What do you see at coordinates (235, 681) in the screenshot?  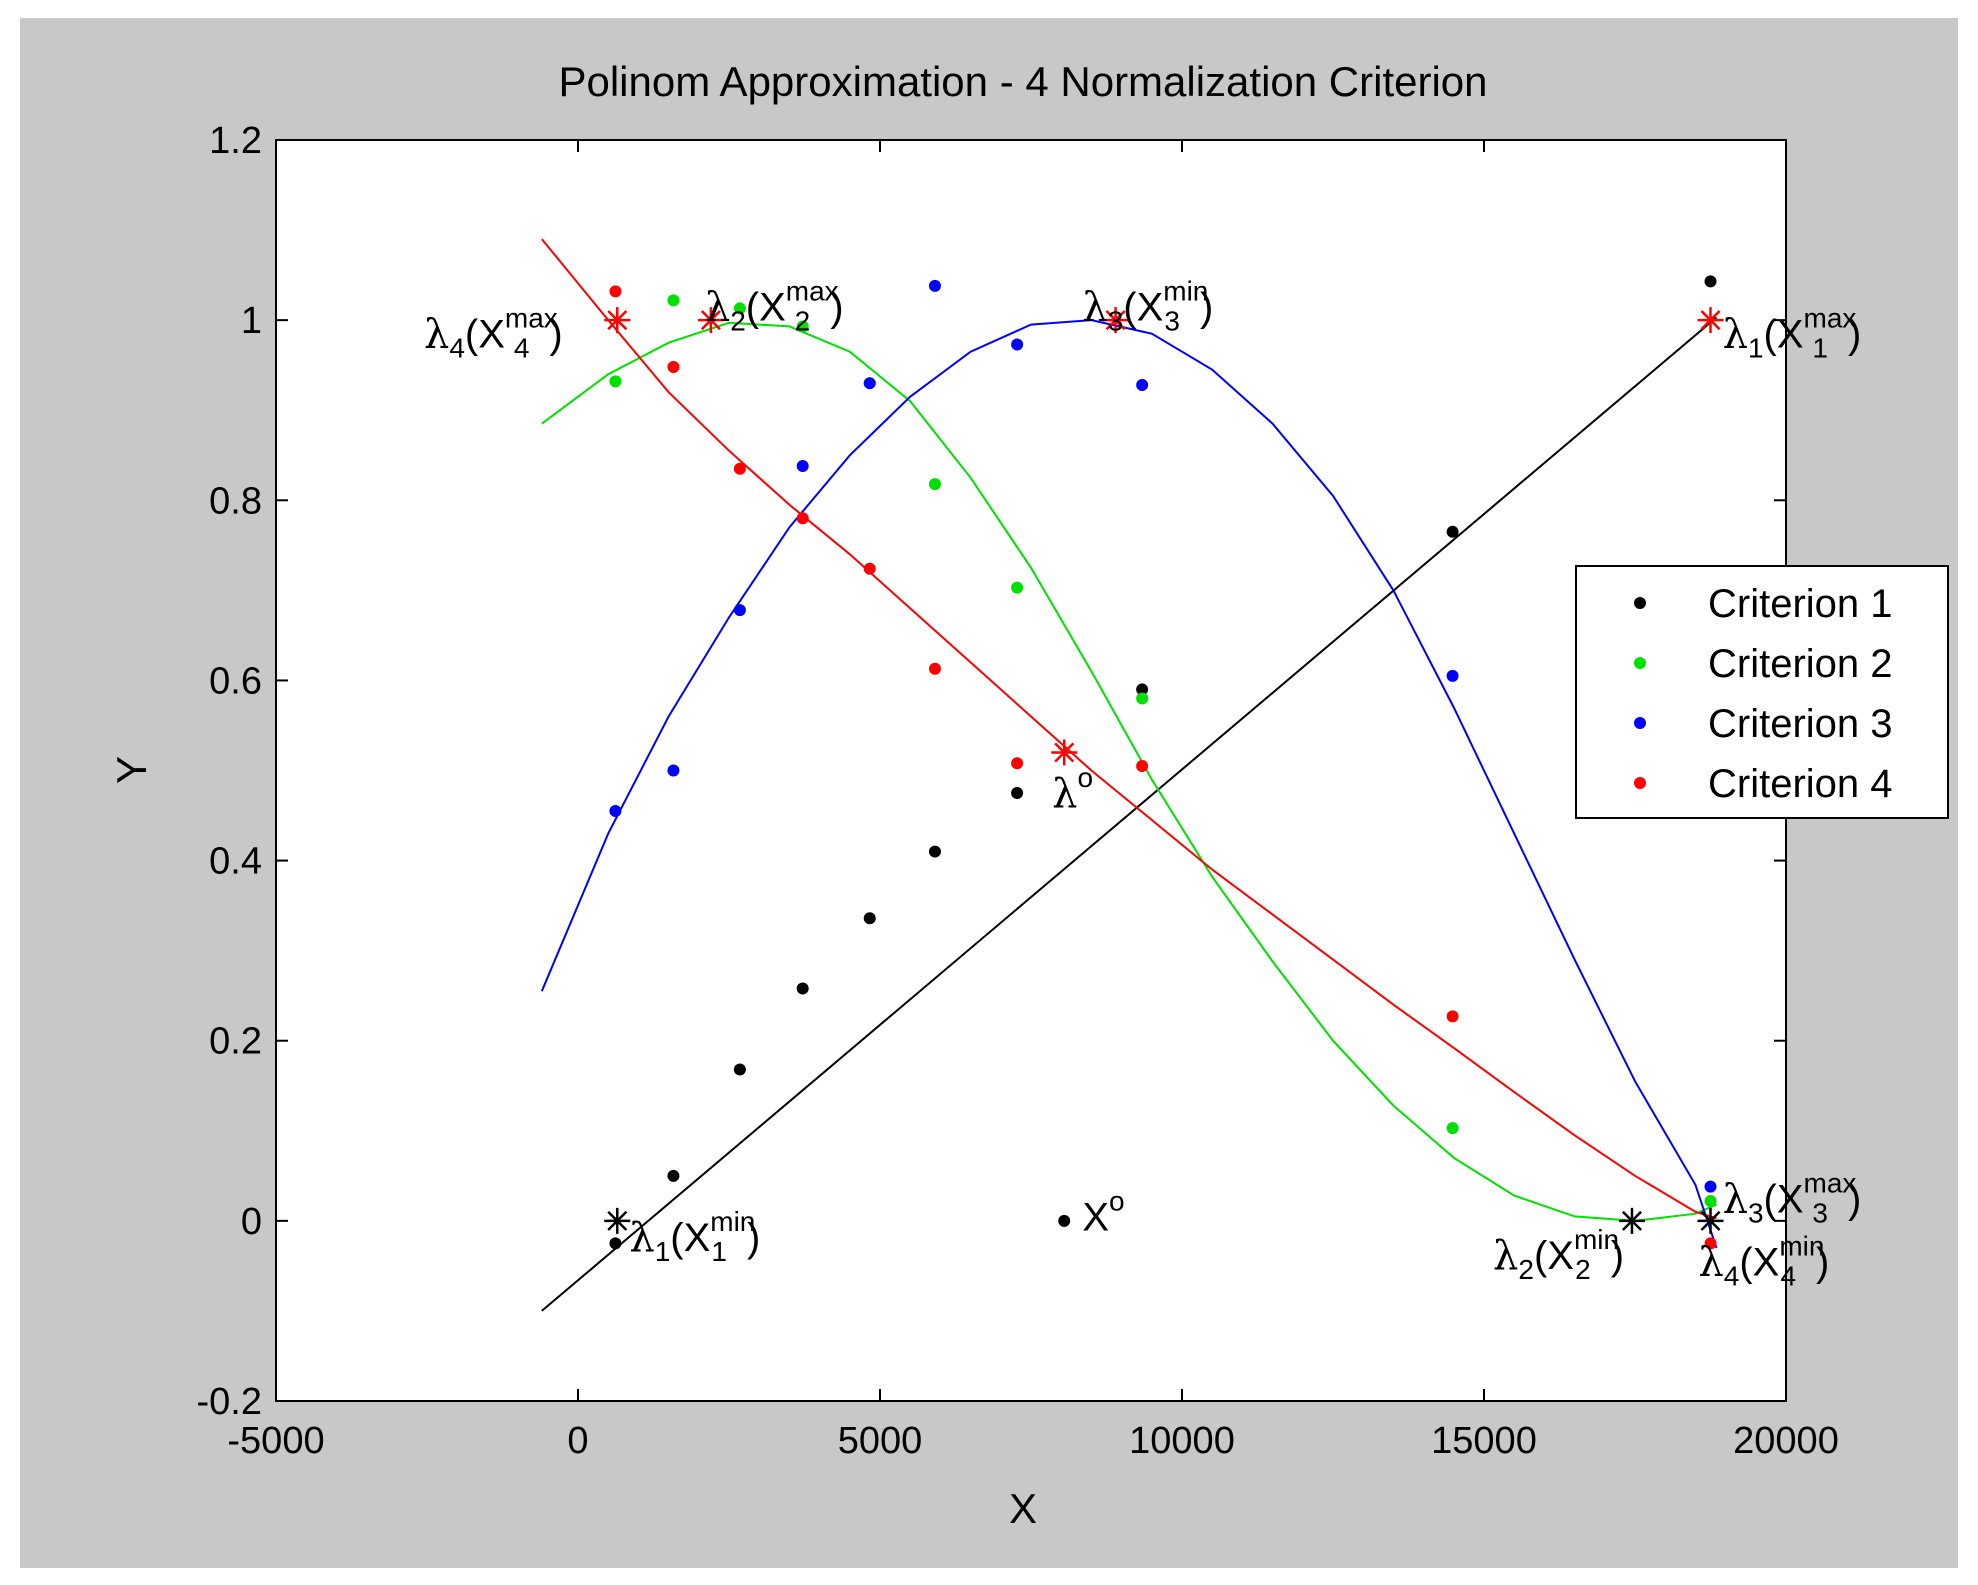 I see `y-tick-label: 0.6` at bounding box center [235, 681].